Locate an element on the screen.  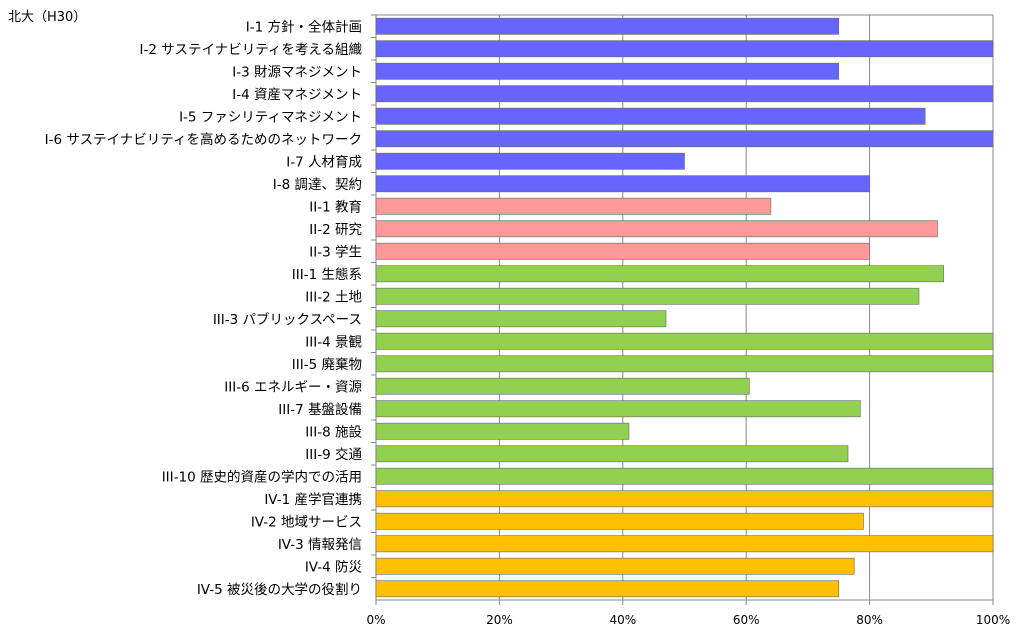
category-label: I-4 資産マネジメント is located at coordinates (297, 95).